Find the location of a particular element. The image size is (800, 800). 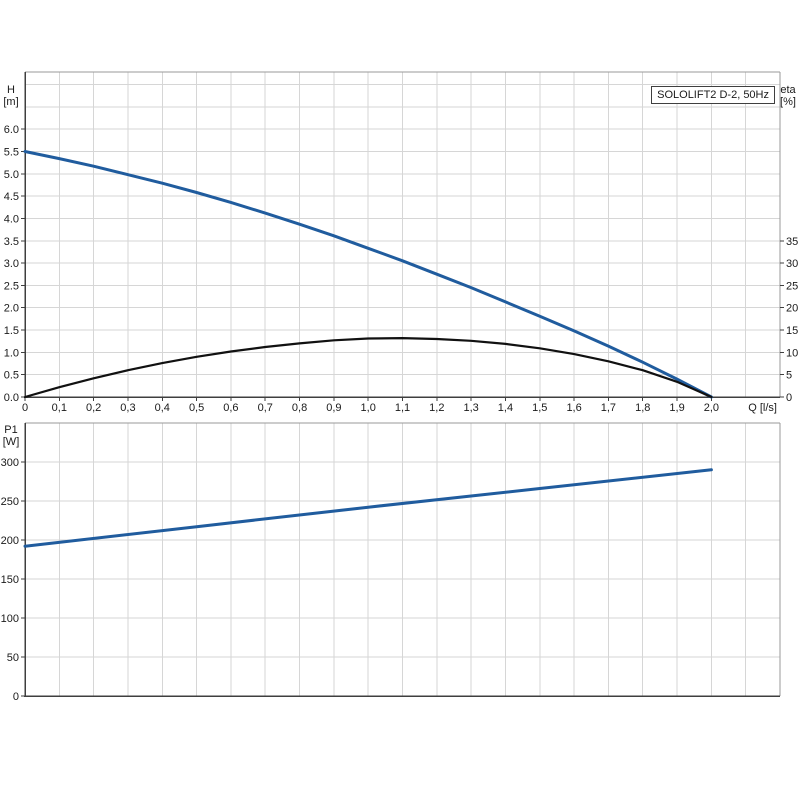

x-tick-label: 0,3 is located at coordinates (127, 408).